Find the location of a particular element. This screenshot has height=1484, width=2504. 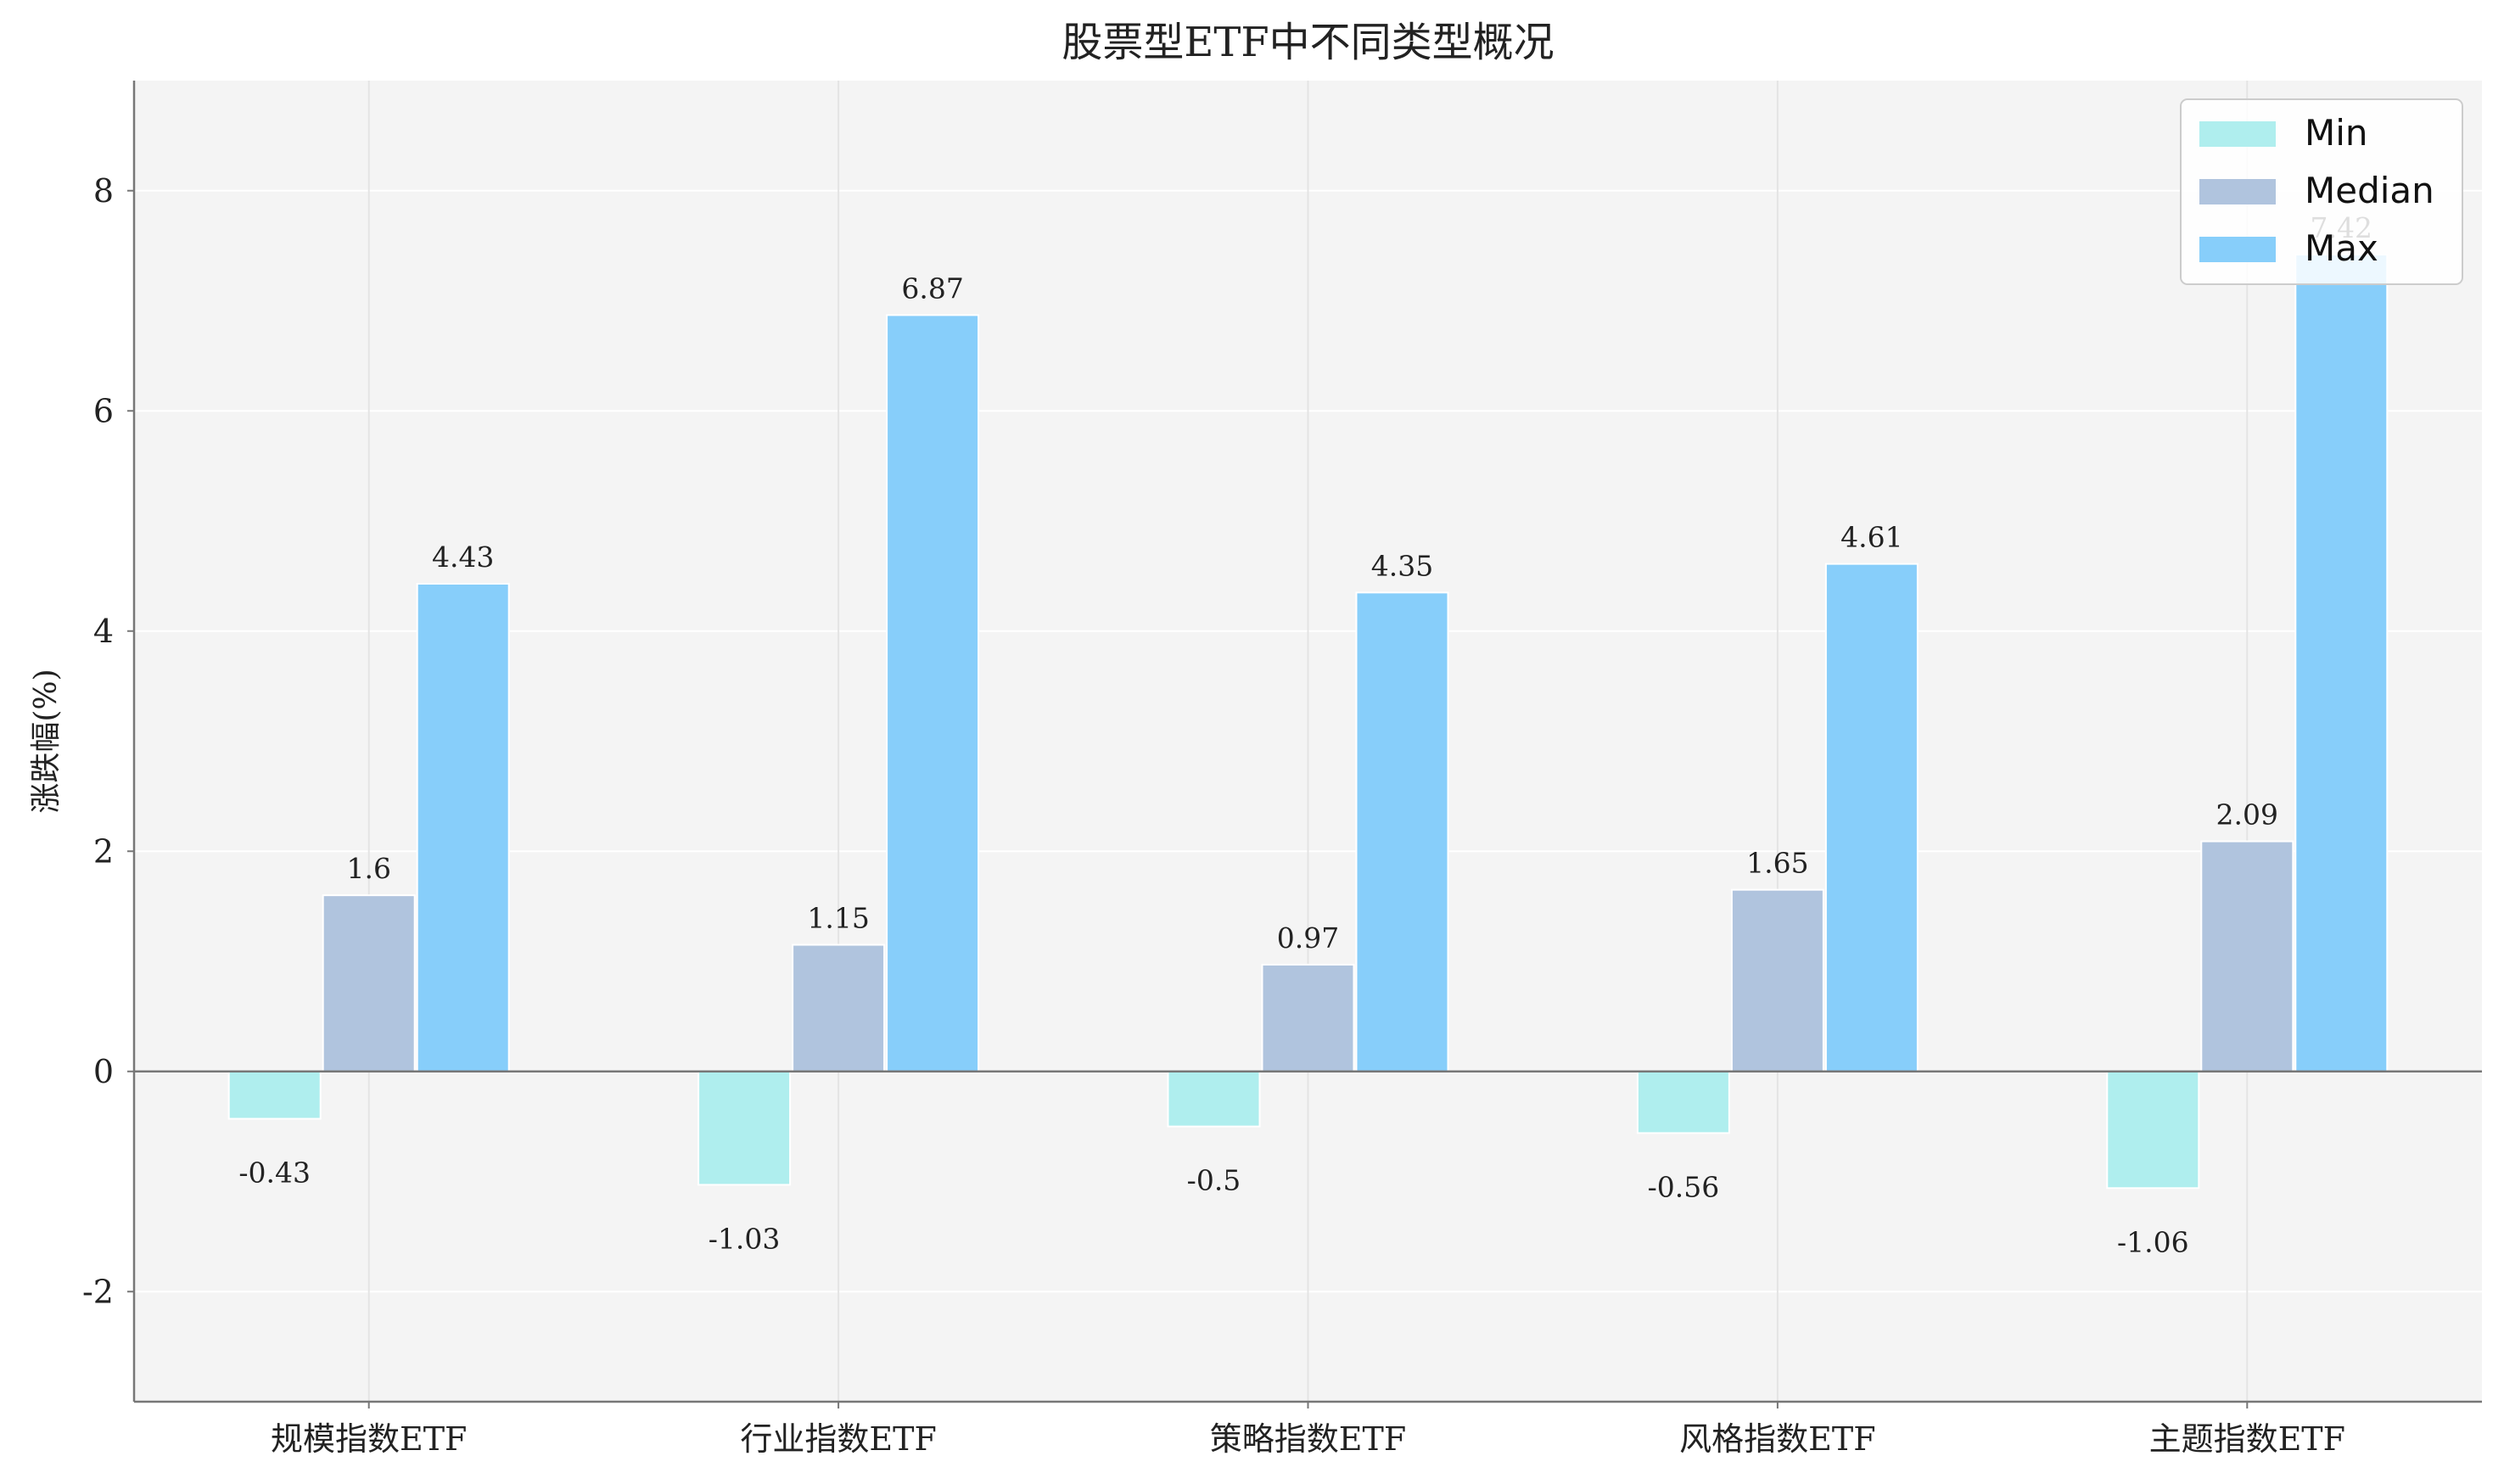

data-label-min-5: -1.06 is located at coordinates (2153, 1242).